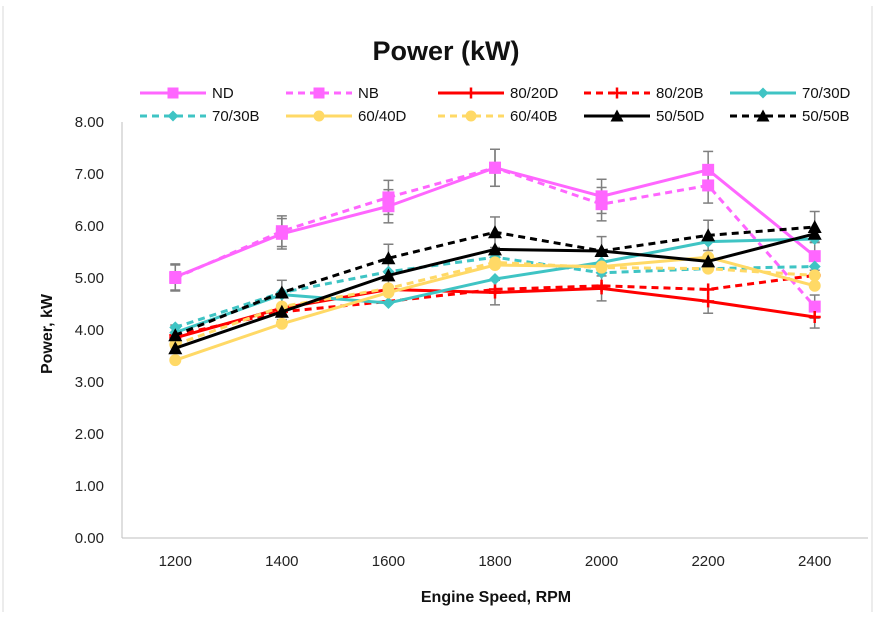 The width and height of the screenshot is (875, 619). Describe the element at coordinates (47, 333) in the screenshot. I see `y-axis-title: Power, kW` at that location.